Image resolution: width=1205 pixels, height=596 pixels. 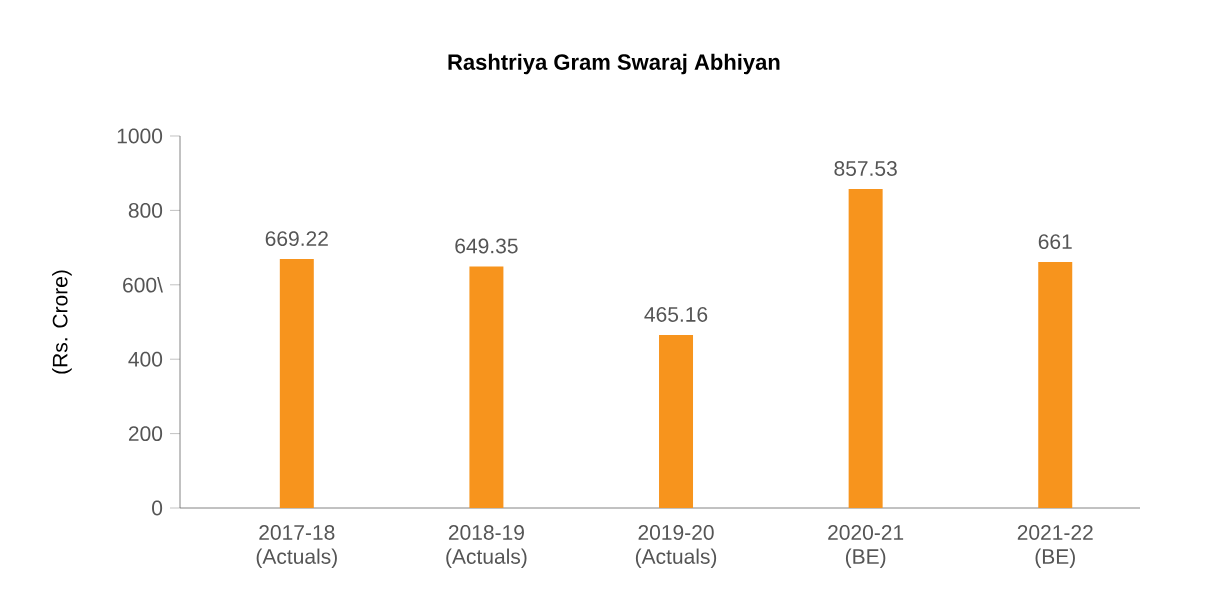 What do you see at coordinates (140, 136) in the screenshot?
I see `y-tick-label: 1000` at bounding box center [140, 136].